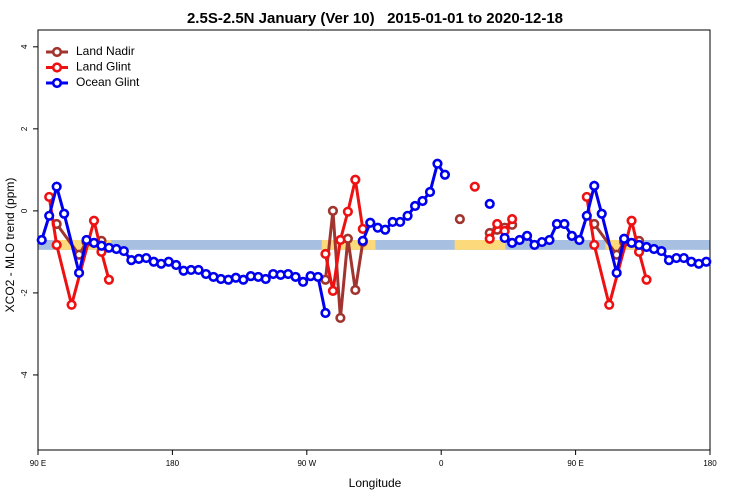  I want to click on y-axis-label: XCO2 - MLO trend (ppm), so click(10, 245).